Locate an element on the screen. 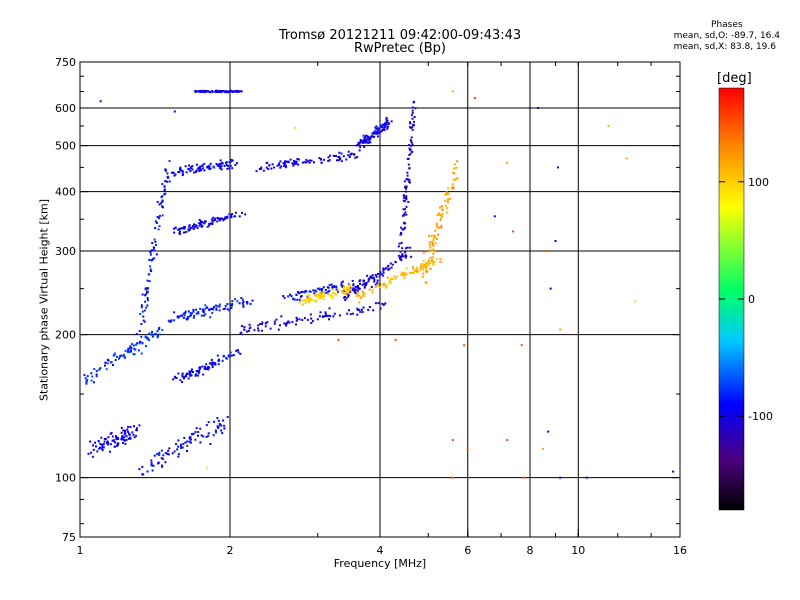  colorbar-tick-label: -100 is located at coordinates (760, 416).